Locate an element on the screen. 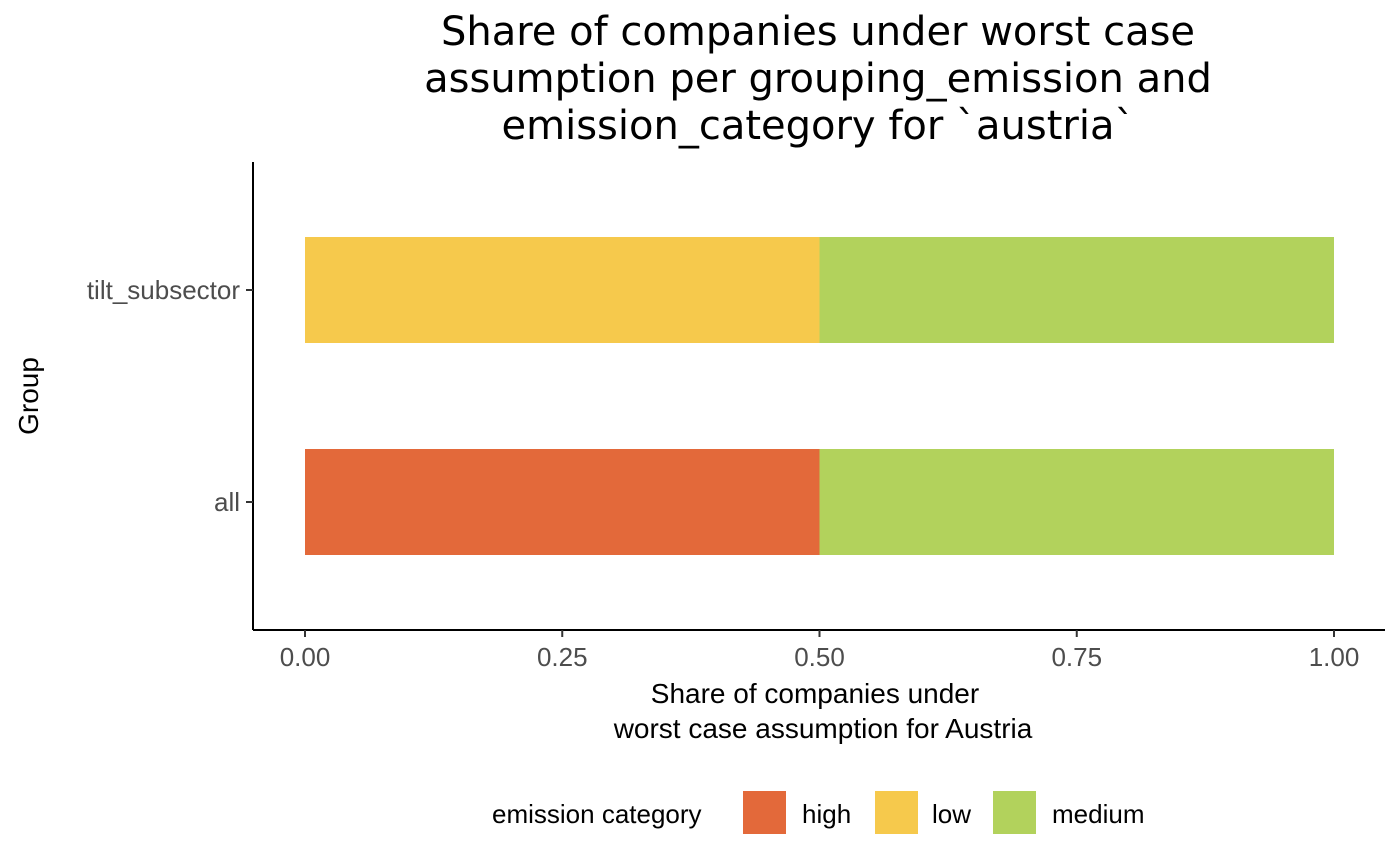 This screenshot has height=865, width=1400. x-tick-label: 0.75 is located at coordinates (1076, 657).